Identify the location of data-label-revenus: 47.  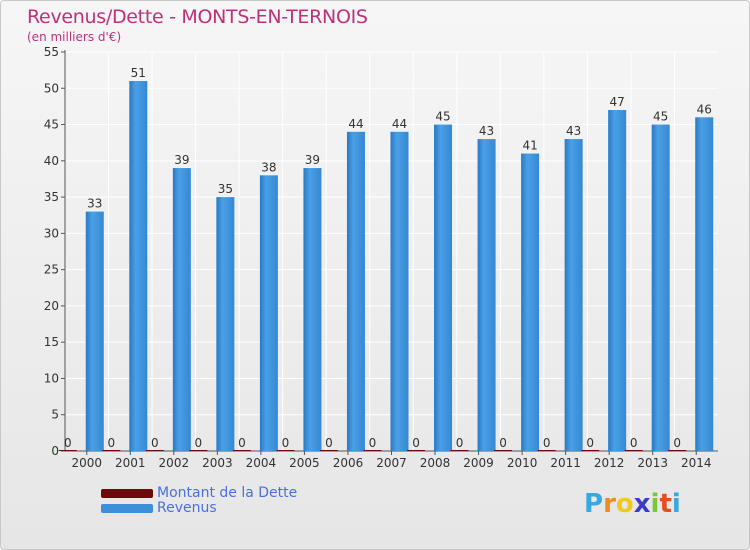
(617, 102).